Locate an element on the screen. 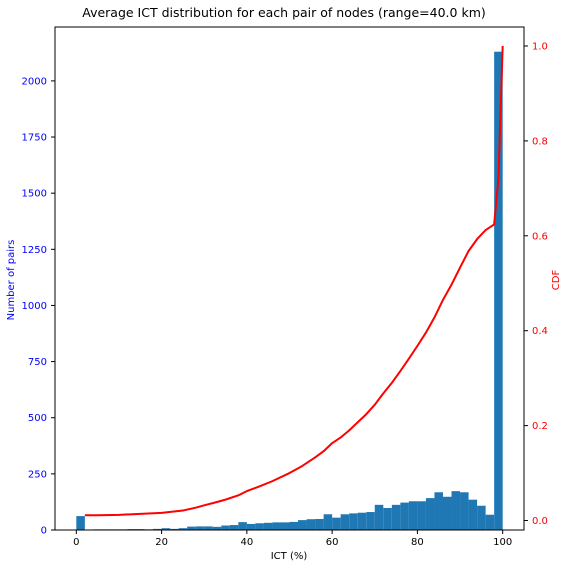  x-tick-label: 0 is located at coordinates (76, 542).